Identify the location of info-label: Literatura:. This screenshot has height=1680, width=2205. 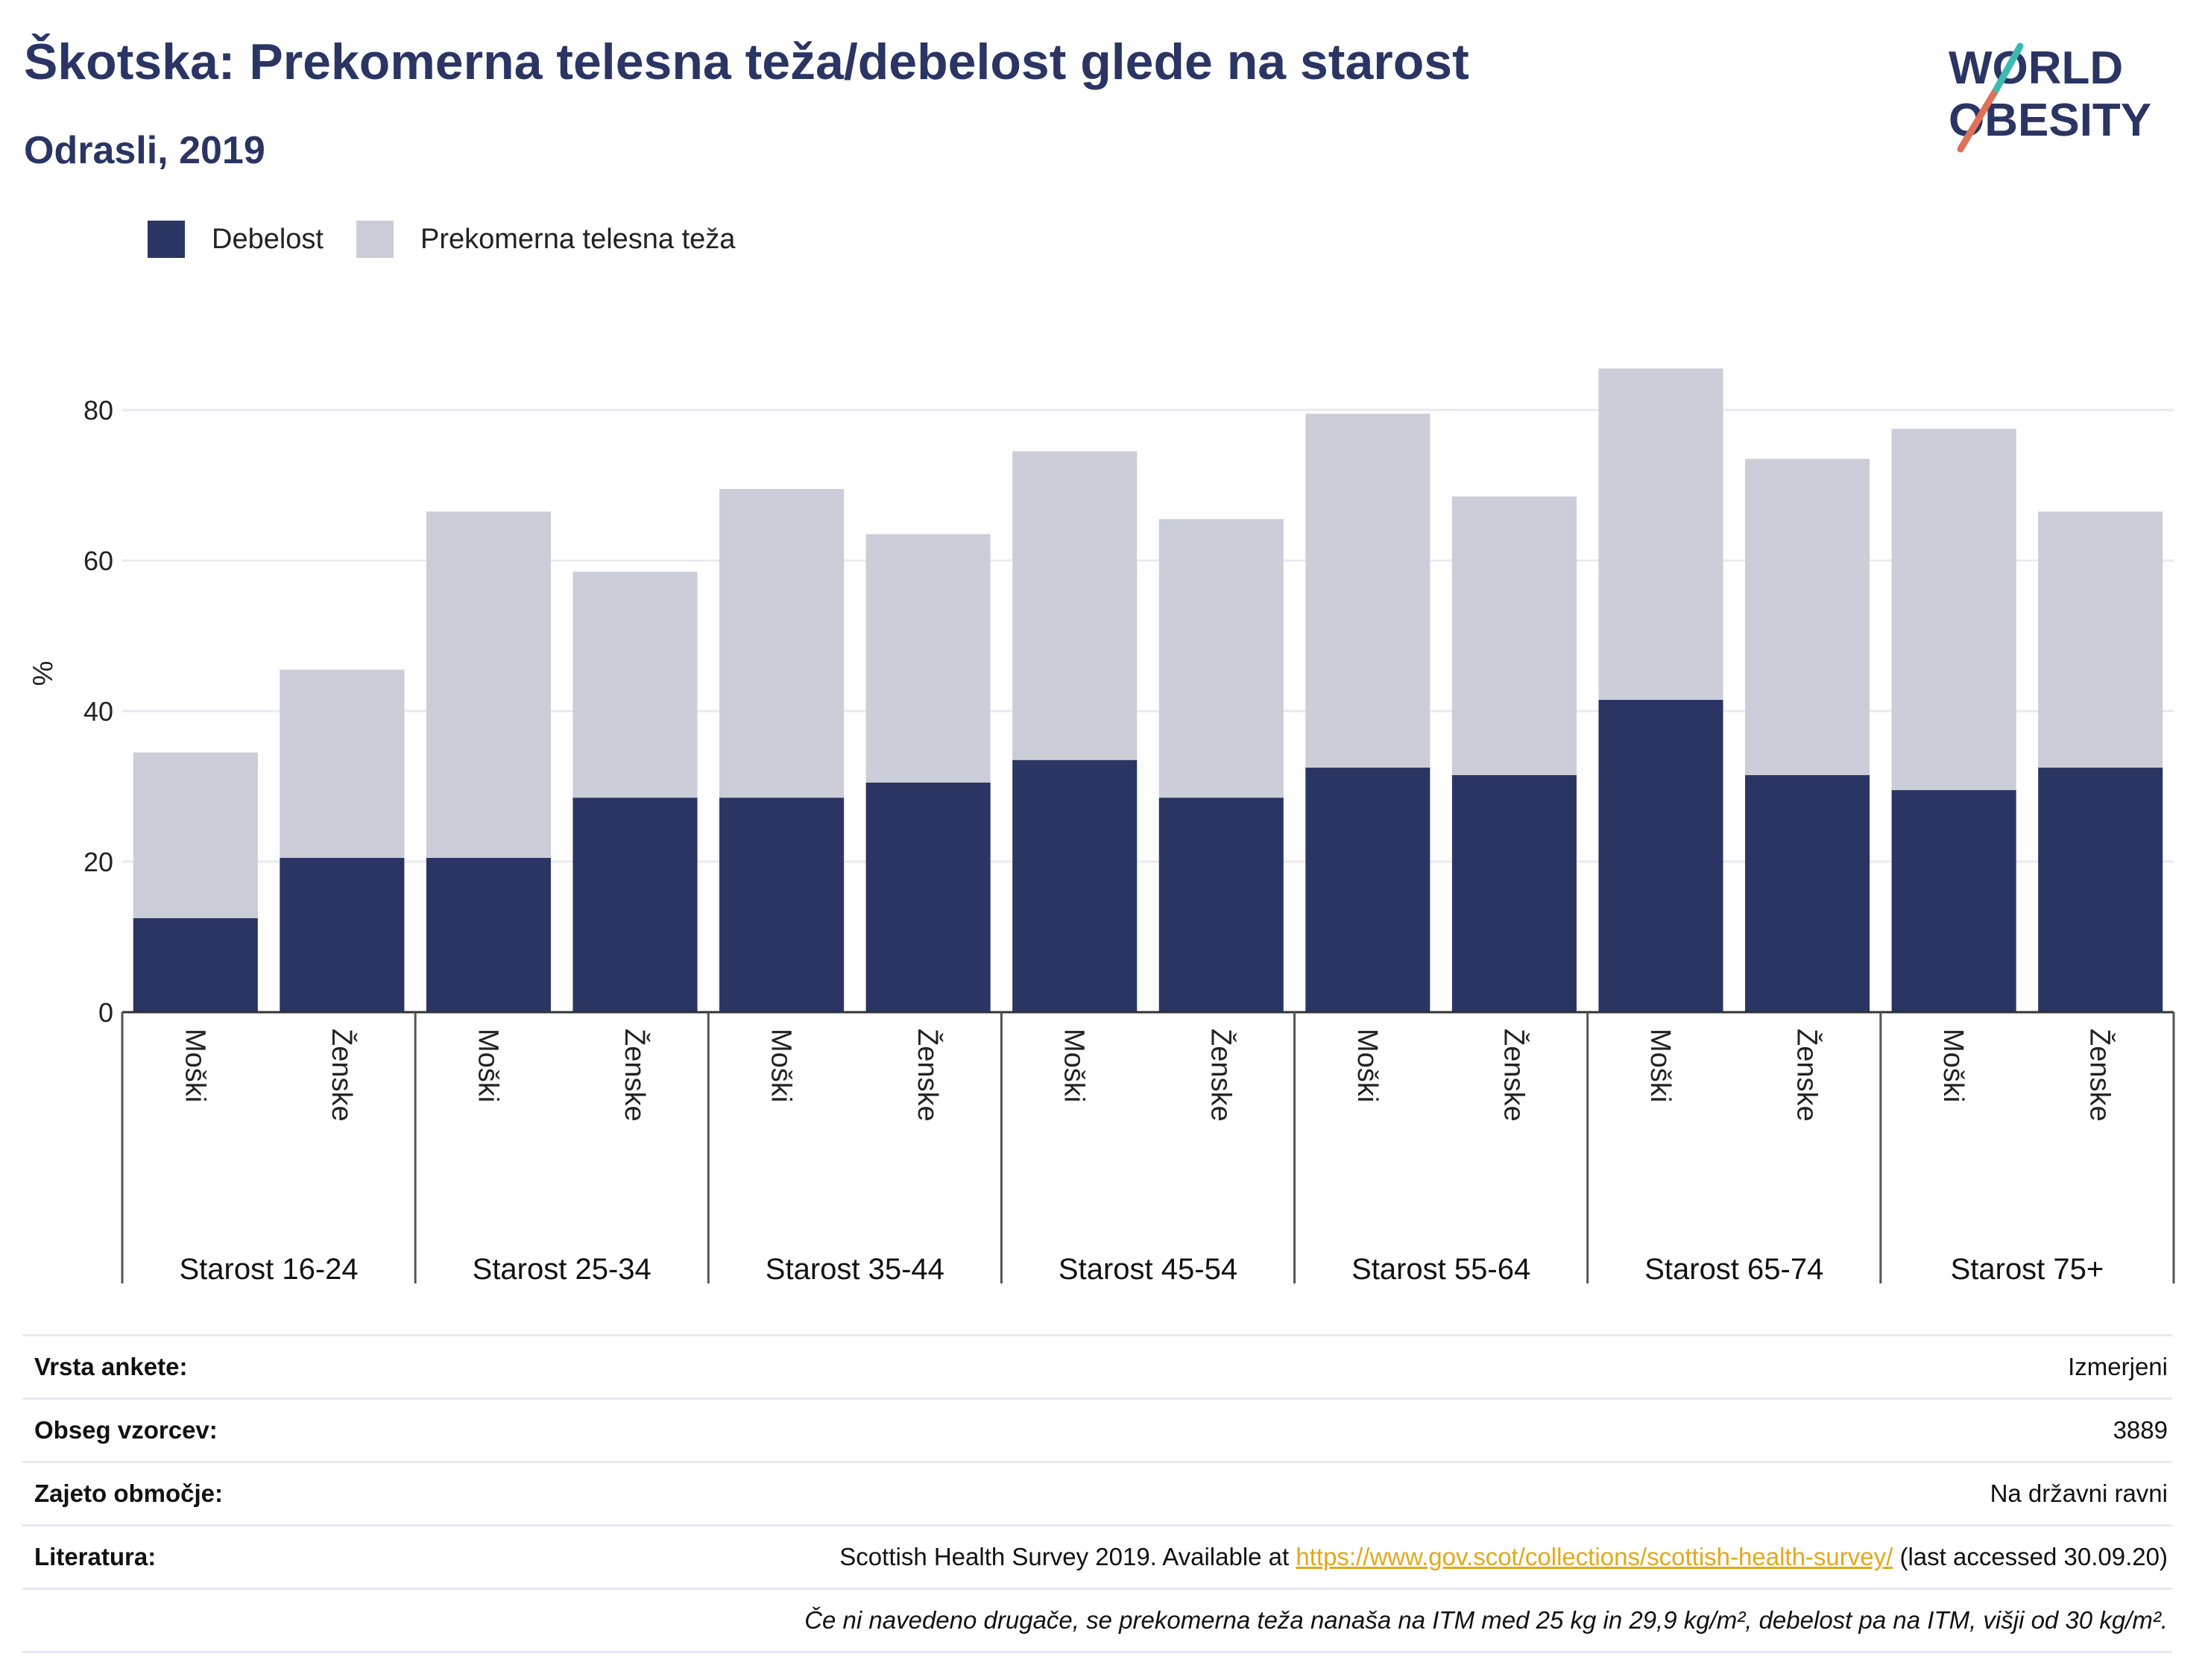
(95, 1556).